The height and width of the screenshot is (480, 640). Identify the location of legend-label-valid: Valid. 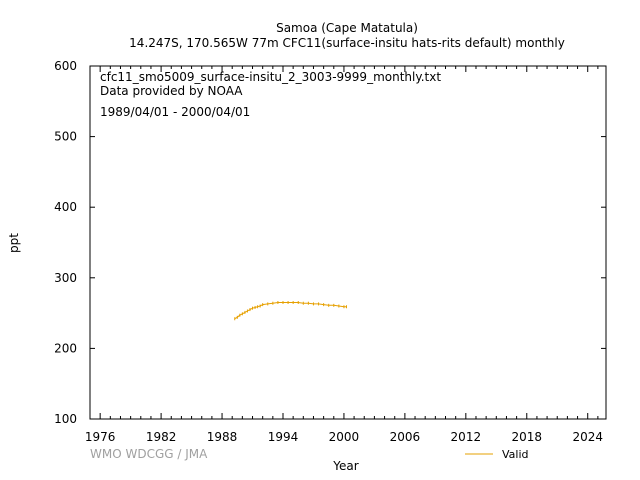
(515, 454).